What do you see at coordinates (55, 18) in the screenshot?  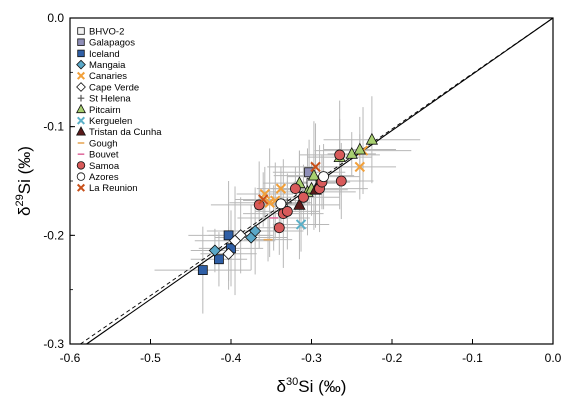 I see `y-tick-label: 0.0` at bounding box center [55, 18].